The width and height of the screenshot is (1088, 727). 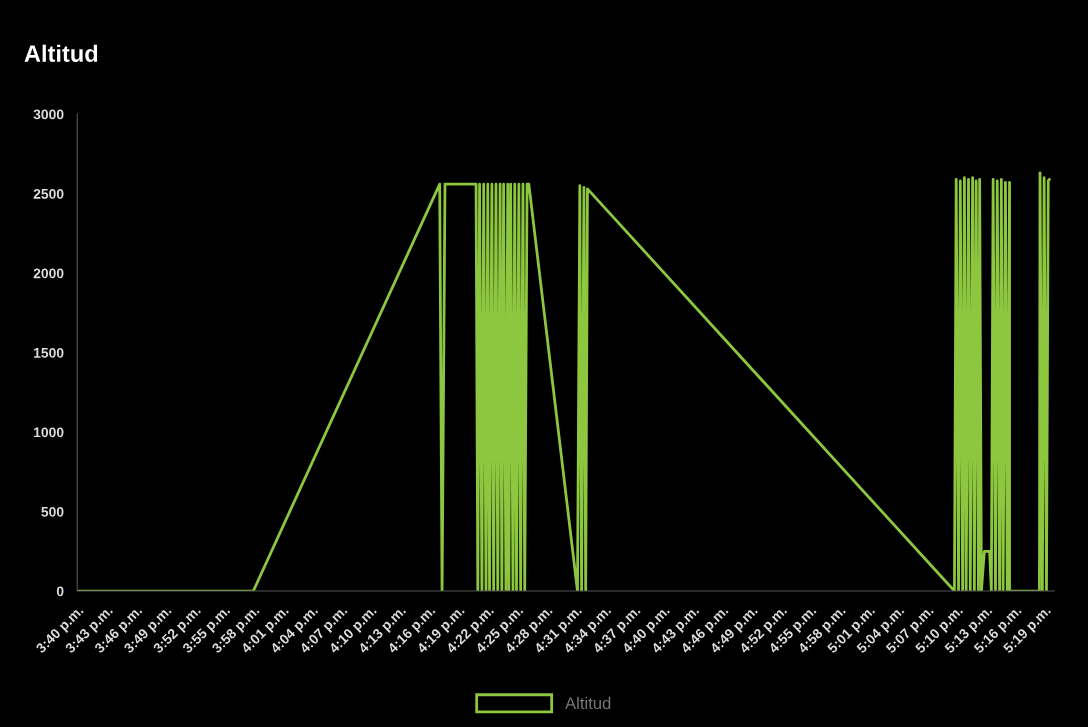 I want to click on y-tick-label: 3000, so click(x=48, y=114).